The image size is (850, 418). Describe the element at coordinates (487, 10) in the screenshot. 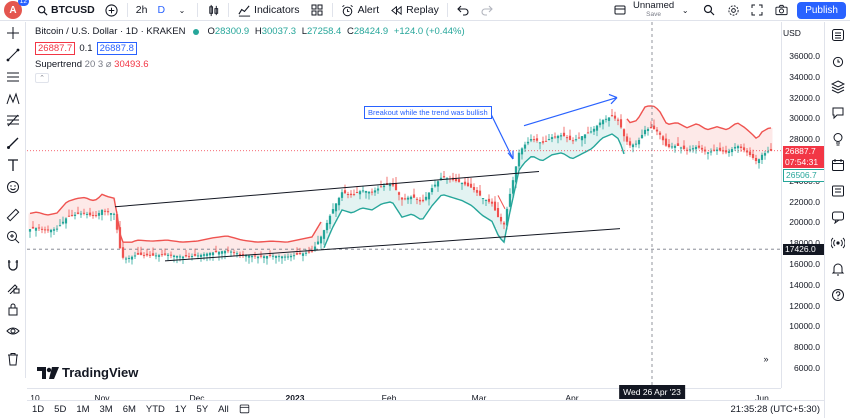

I see `redo-button` at that location.